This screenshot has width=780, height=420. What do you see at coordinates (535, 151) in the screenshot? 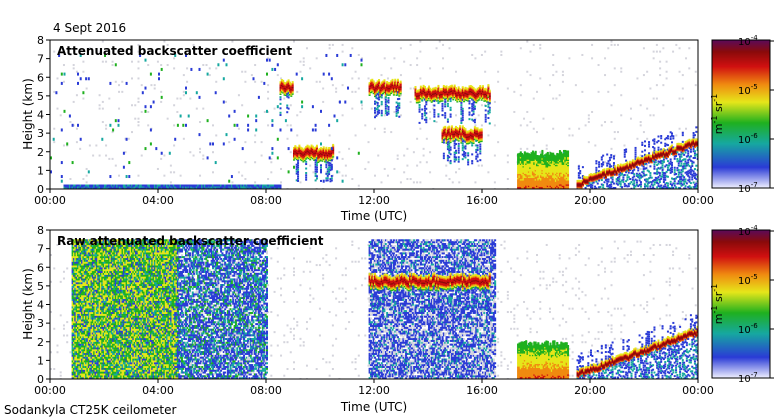
I see `precip-top-cell` at bounding box center [535, 151].